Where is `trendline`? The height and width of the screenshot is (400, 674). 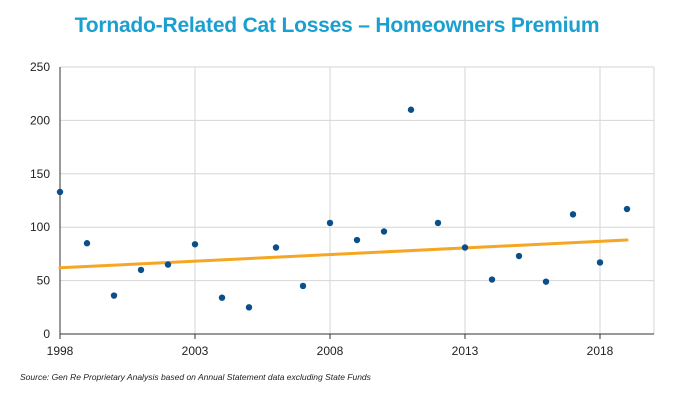 trendline is located at coordinates (343, 254).